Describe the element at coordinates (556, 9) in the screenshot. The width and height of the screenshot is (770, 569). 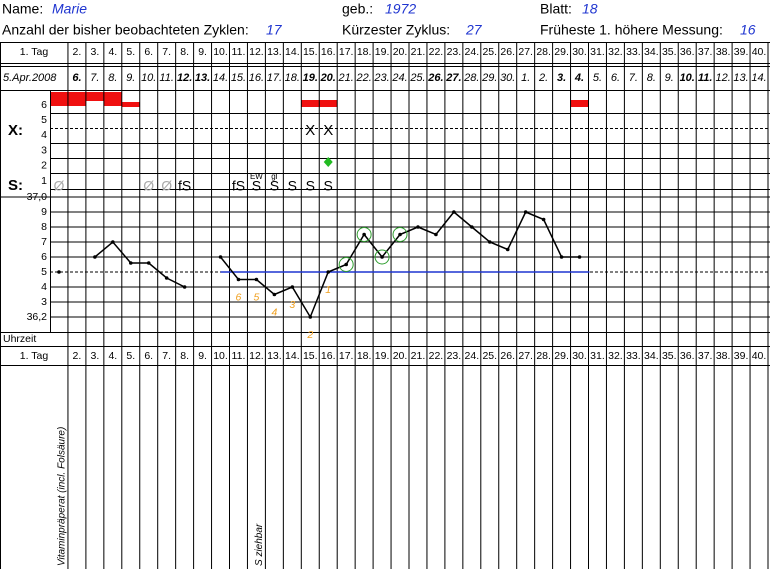
I see `label: Blatt:` at that location.